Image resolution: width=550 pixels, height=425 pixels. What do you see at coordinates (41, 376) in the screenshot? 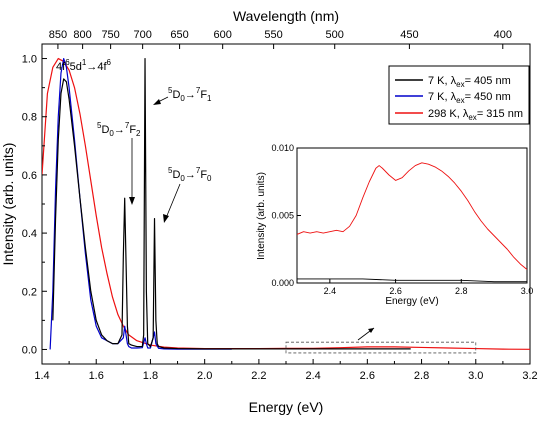
I see `x-tick-label: 1.4` at bounding box center [41, 376].